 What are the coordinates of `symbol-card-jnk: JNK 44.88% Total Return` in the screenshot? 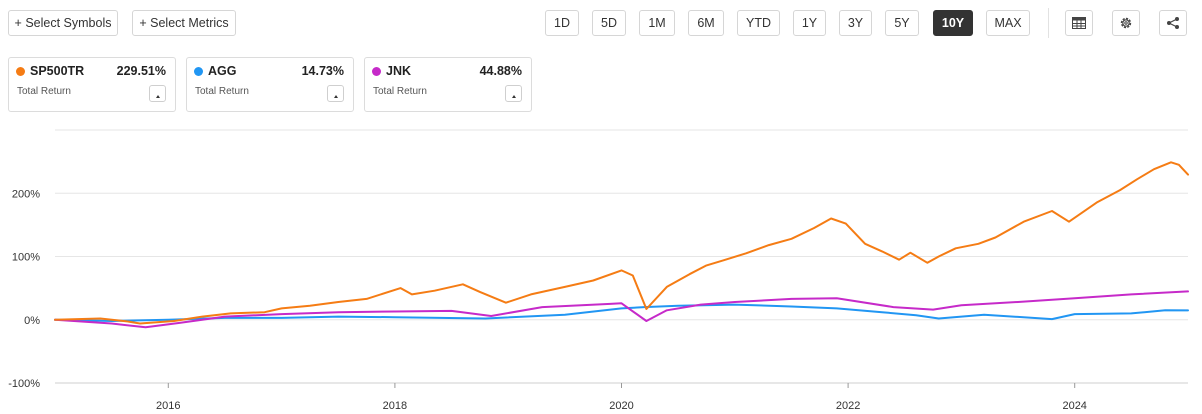 It's located at (448, 84).